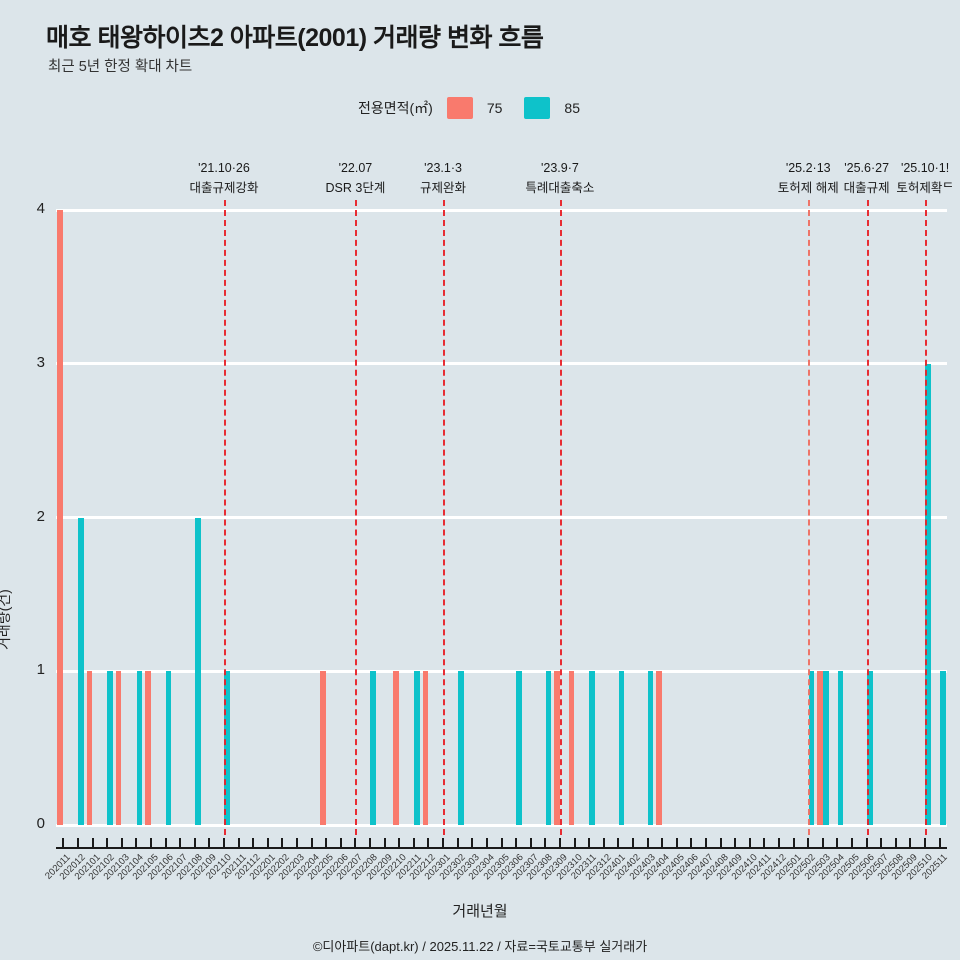 Image resolution: width=960 pixels, height=960 pixels. Describe the element at coordinates (40, 670) in the screenshot. I see `y-tick-label: 1` at that location.